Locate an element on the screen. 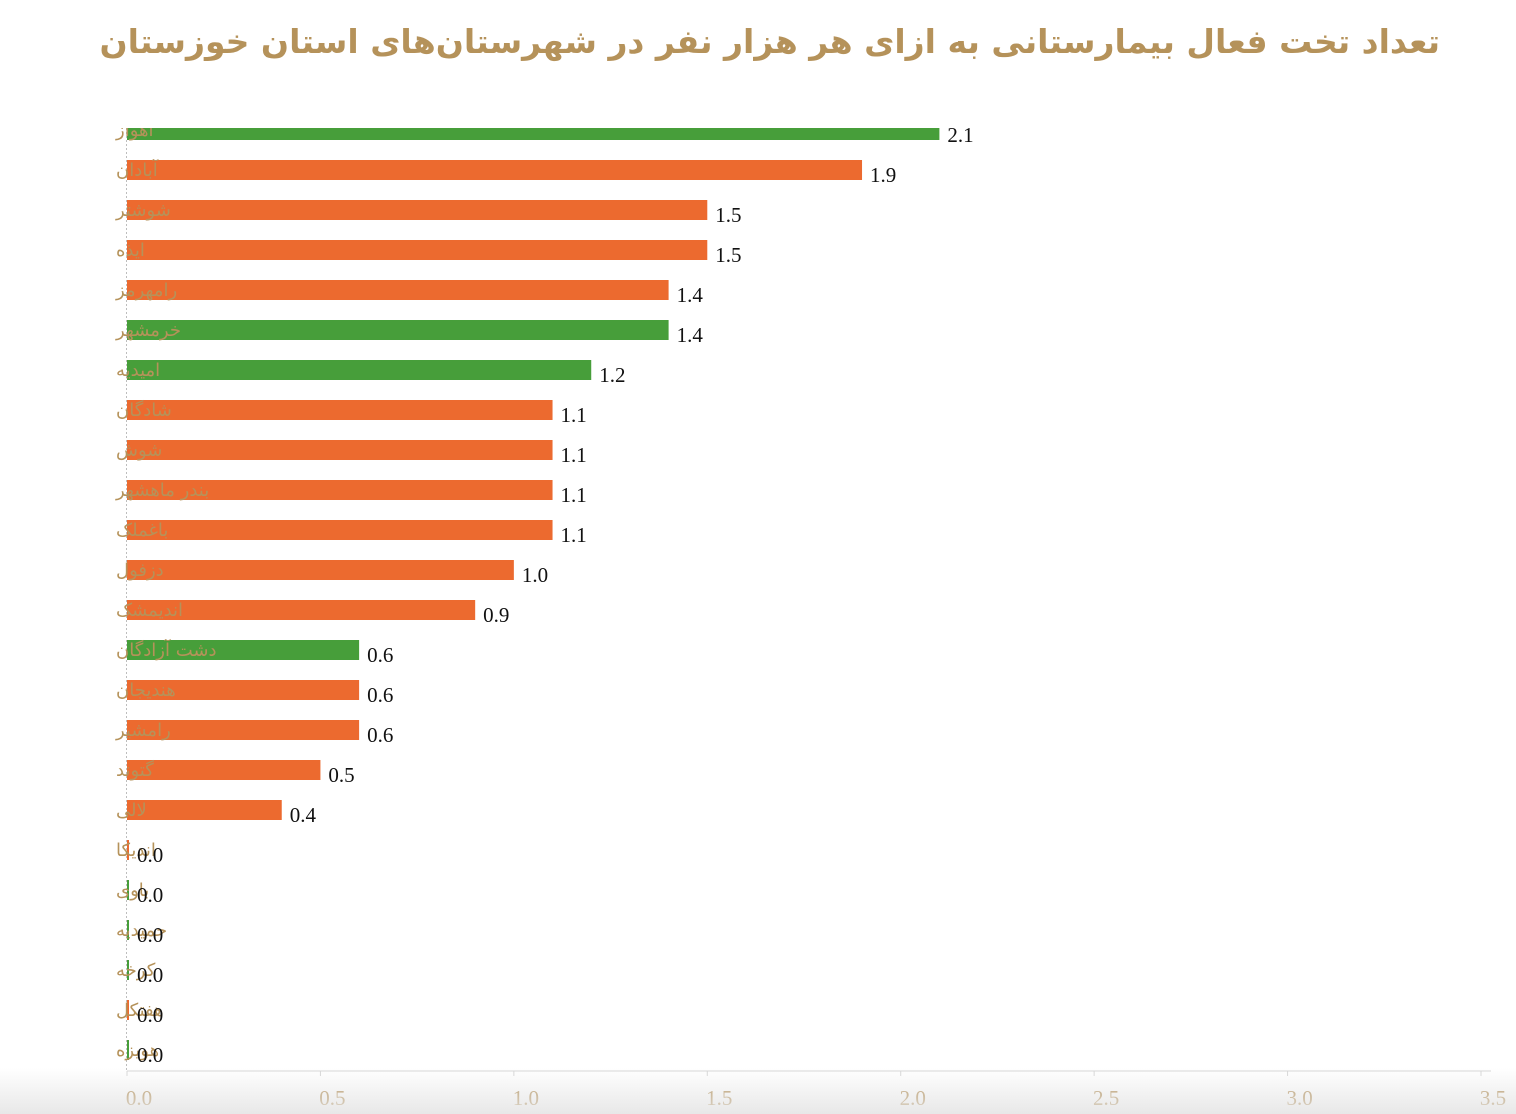 Image resolution: width=1516 pixels, height=1114 pixels. category-label: رامشیر is located at coordinates (143, 730).